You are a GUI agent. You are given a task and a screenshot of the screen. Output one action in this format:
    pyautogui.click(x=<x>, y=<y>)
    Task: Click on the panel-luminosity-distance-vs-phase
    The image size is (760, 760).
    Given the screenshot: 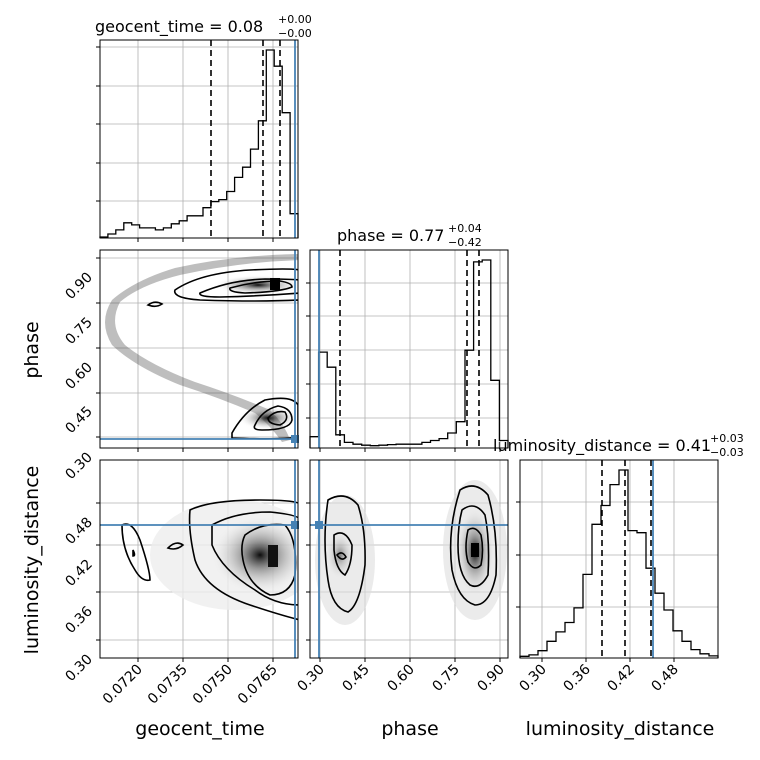 What is the action you would take?
    pyautogui.click(x=407, y=560)
    